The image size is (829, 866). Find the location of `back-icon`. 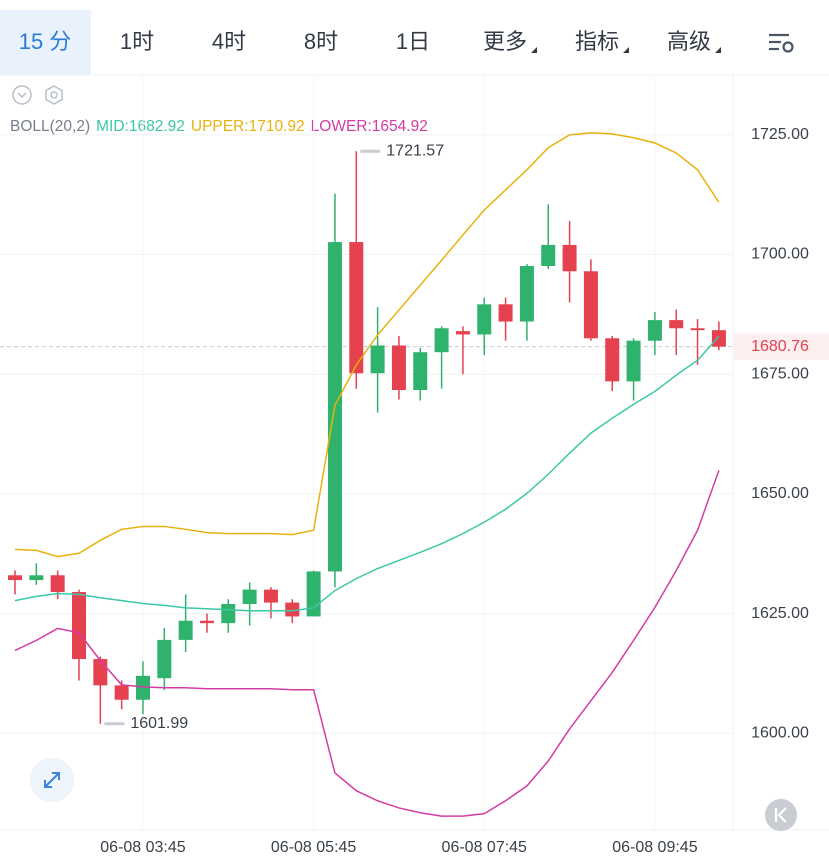

back-icon is located at coordinates (780, 815).